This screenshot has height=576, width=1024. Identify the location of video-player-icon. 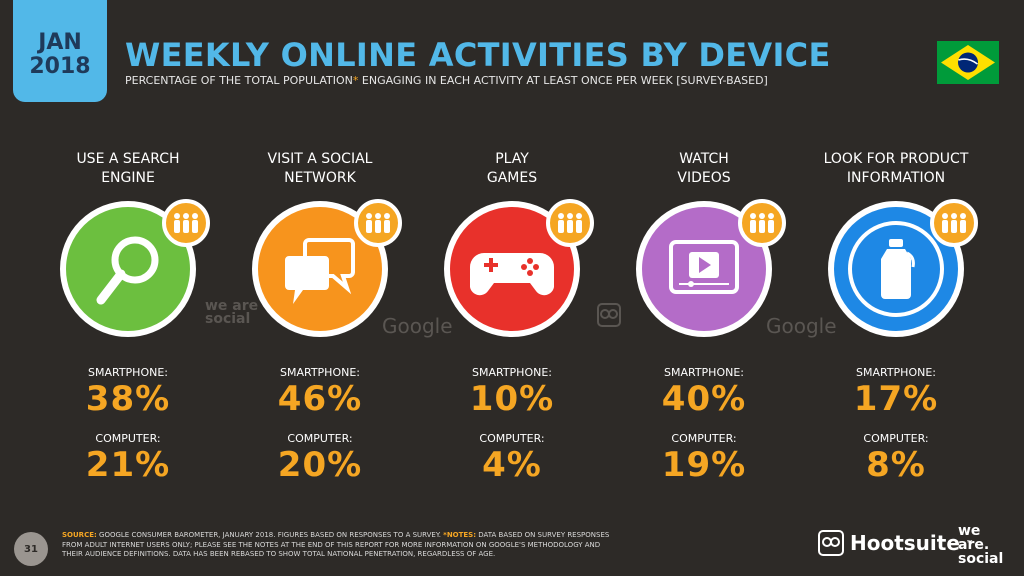
(704, 267).